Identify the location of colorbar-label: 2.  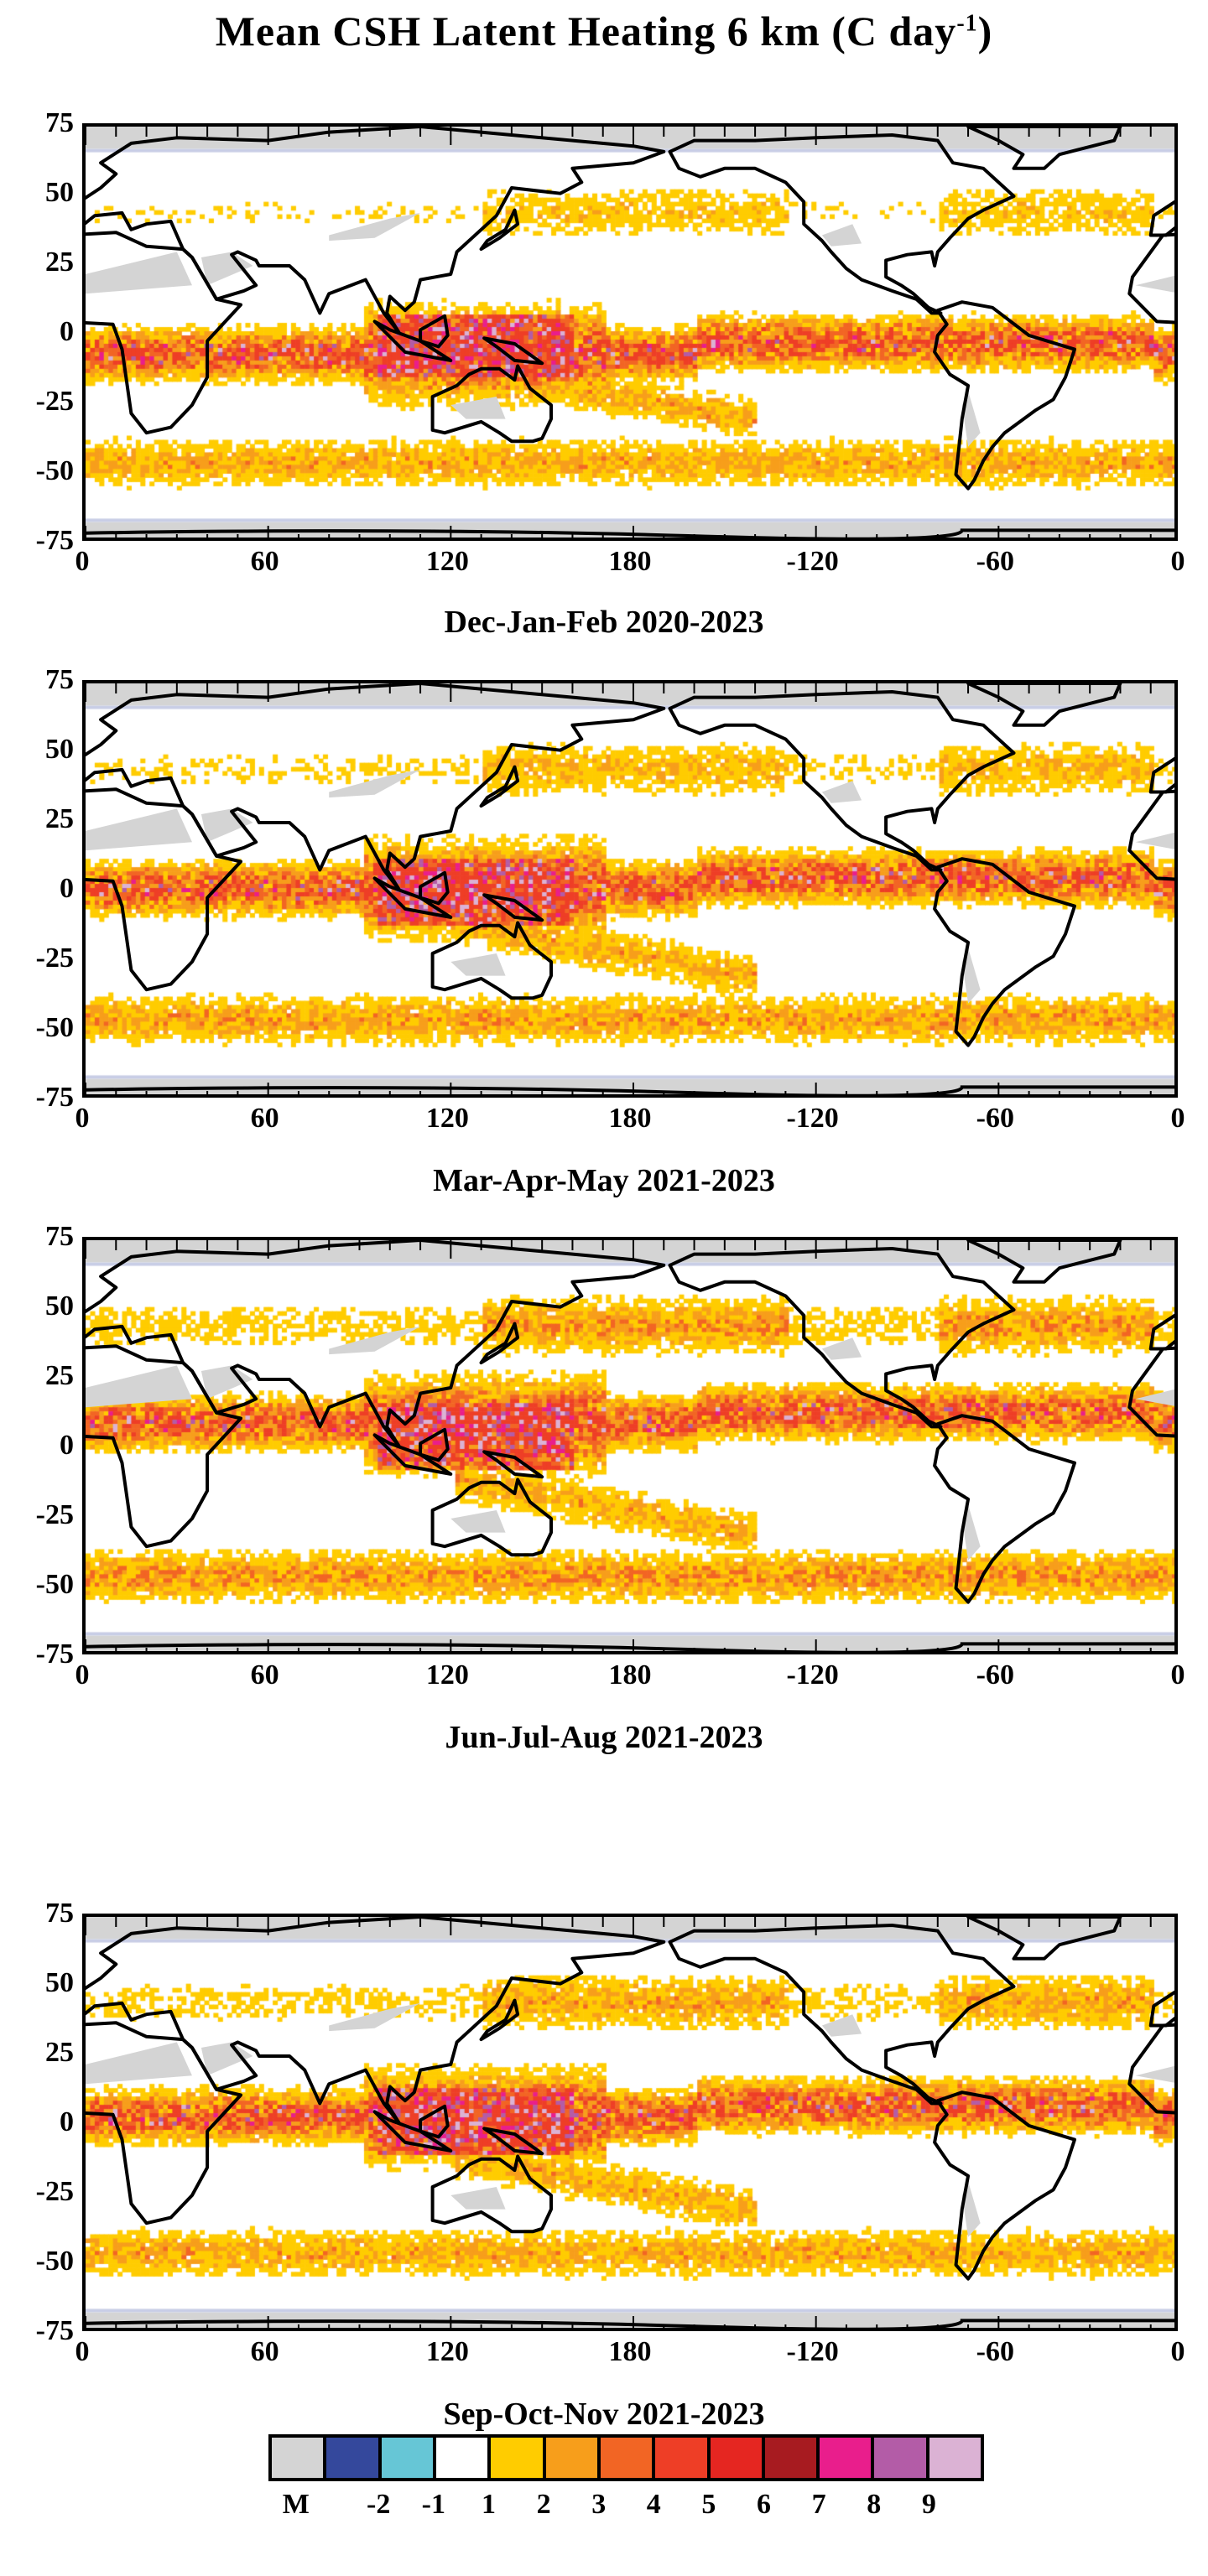
(544, 2504).